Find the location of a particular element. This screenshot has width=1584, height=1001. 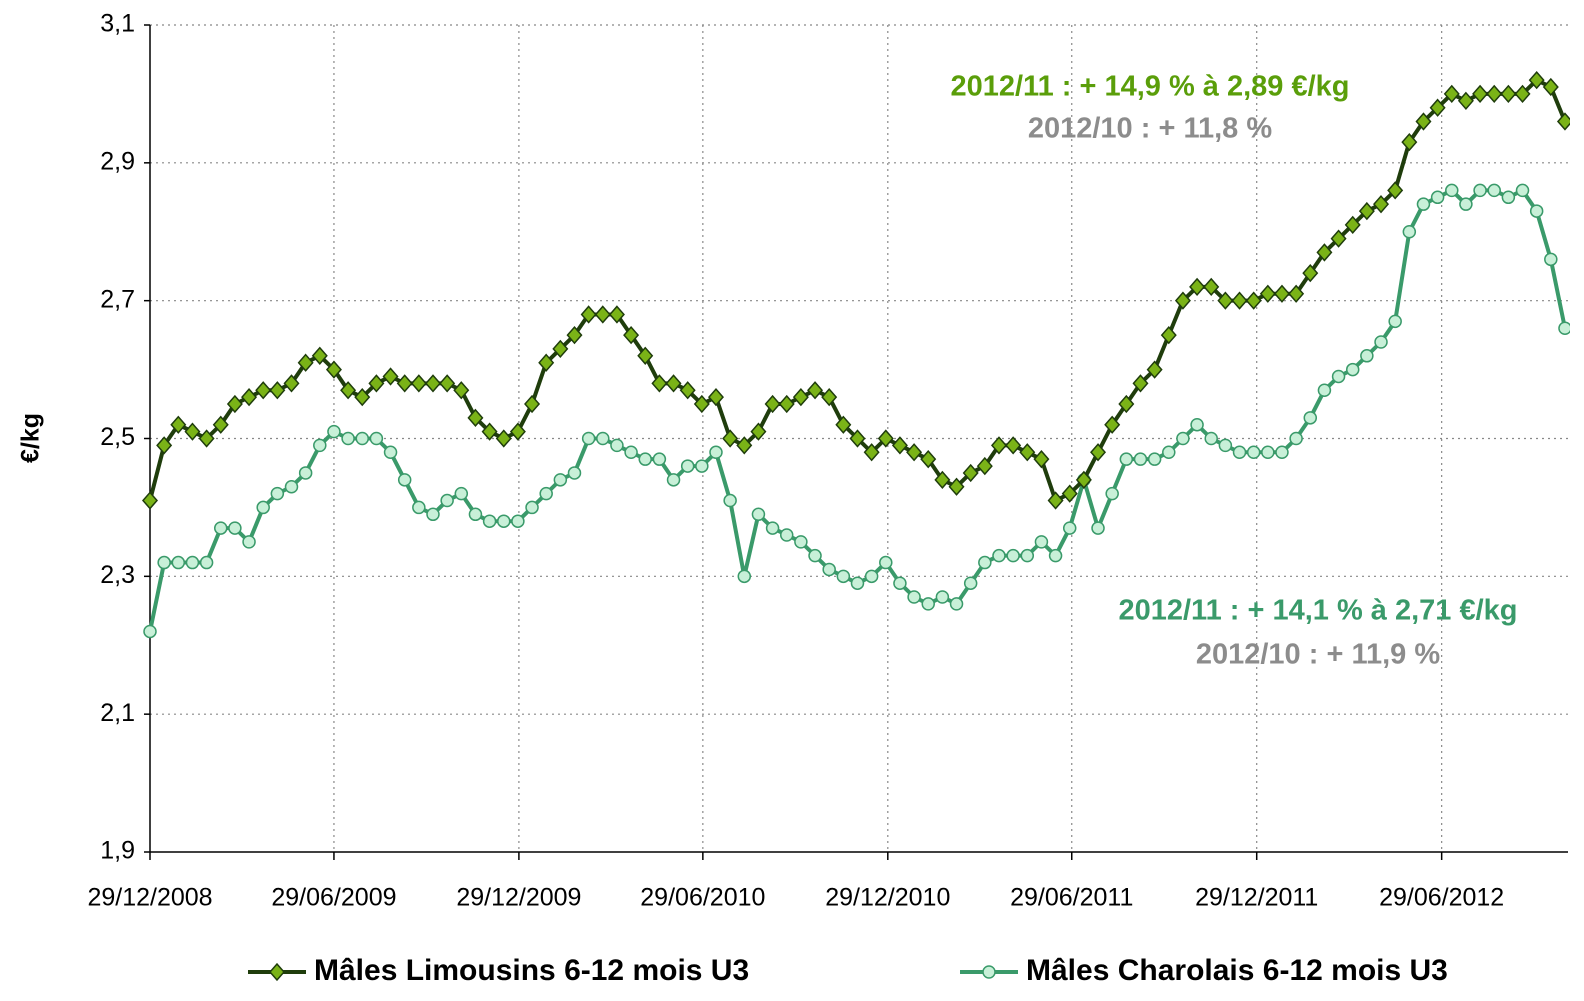

x-tick-label: 29/06/2011 is located at coordinates (1071, 898).